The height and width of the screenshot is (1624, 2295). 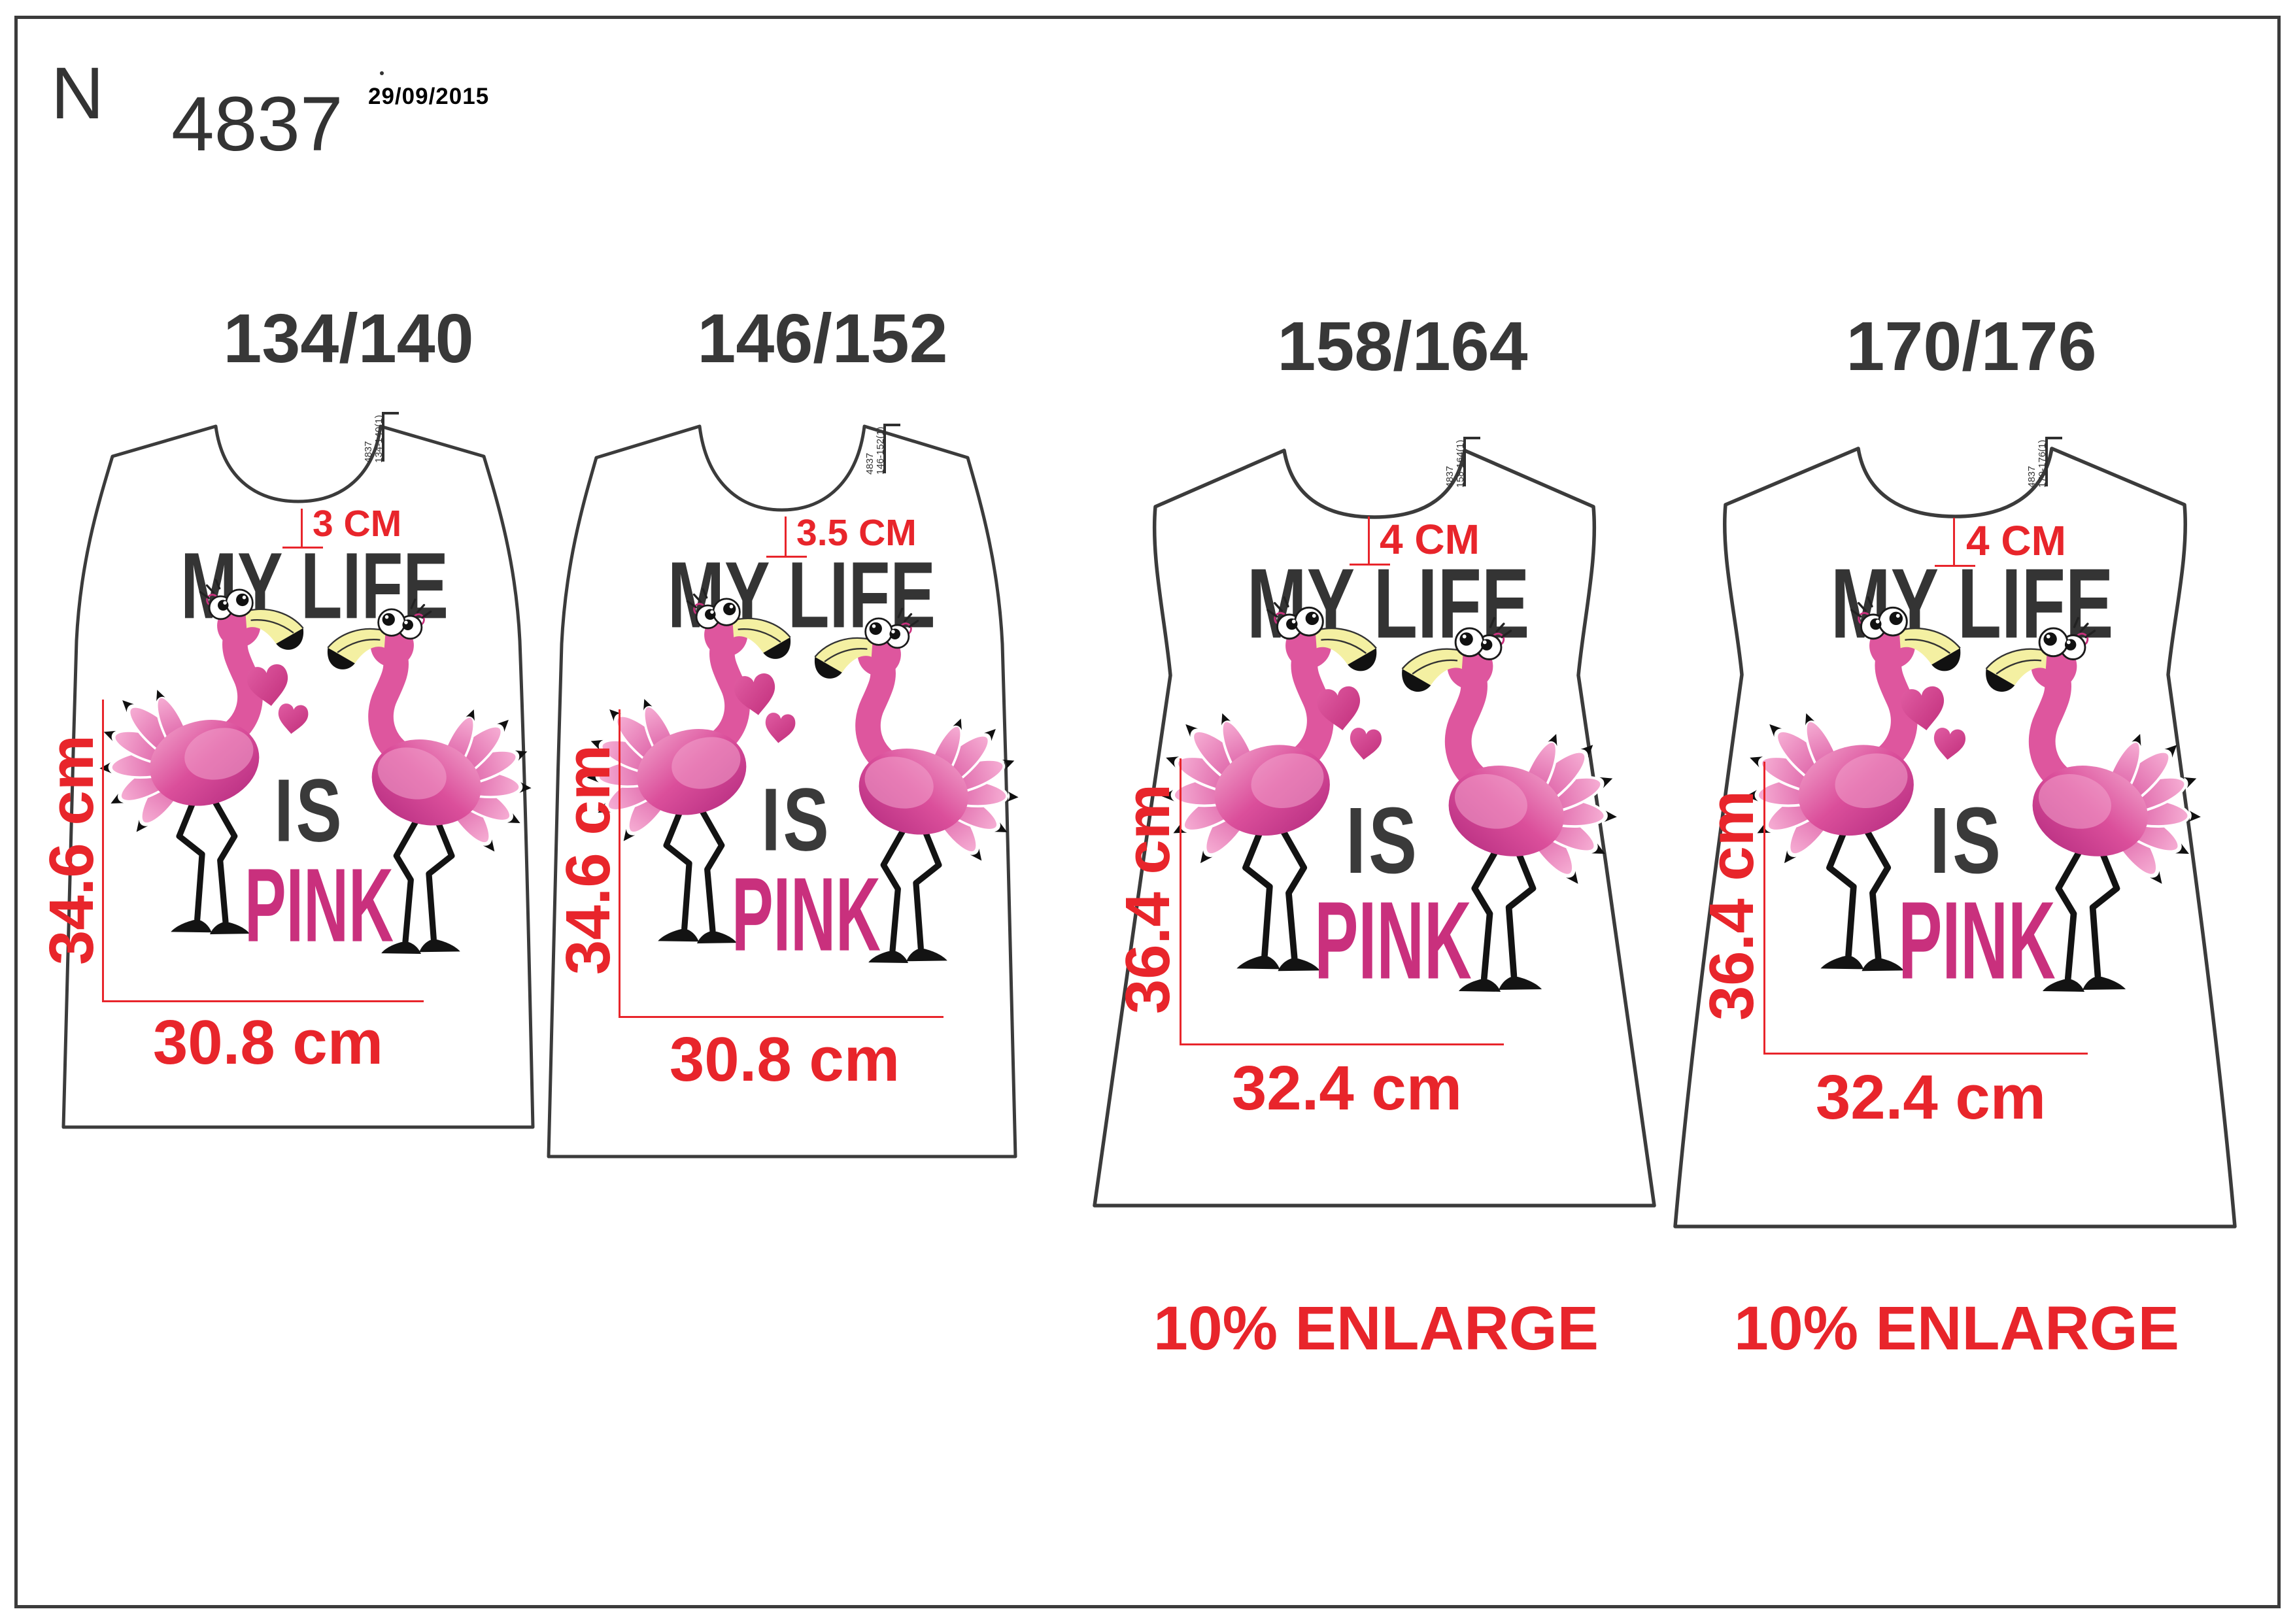 I want to click on width-dim-label-4: 32.4 cm, so click(x=1931, y=1097).